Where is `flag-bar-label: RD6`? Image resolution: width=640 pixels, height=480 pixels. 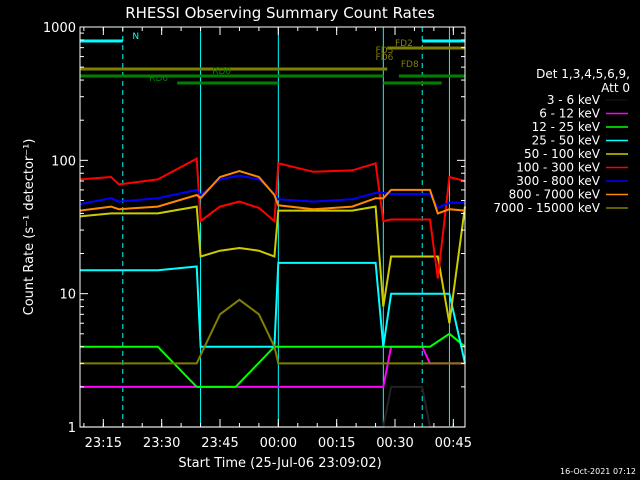 flag-bar-label: RD6 is located at coordinates (158, 79).